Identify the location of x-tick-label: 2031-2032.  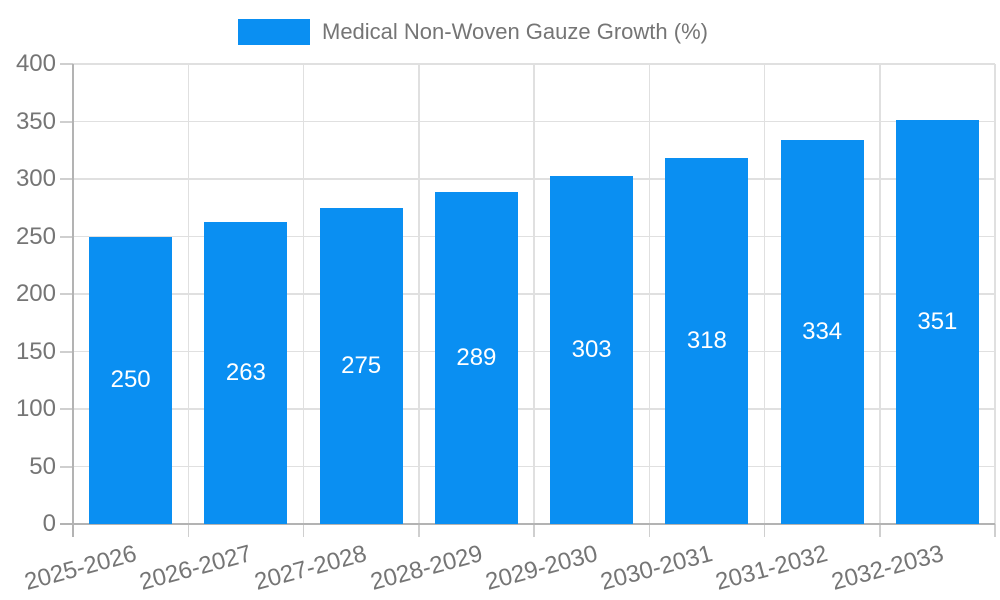
(771, 568).